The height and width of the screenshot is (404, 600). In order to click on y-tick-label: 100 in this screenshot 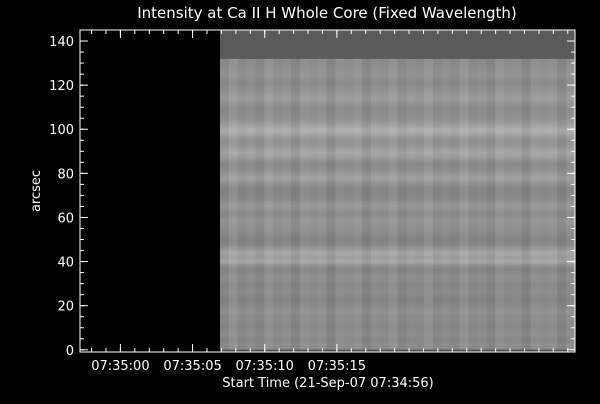, I will do `click(61, 130)`.